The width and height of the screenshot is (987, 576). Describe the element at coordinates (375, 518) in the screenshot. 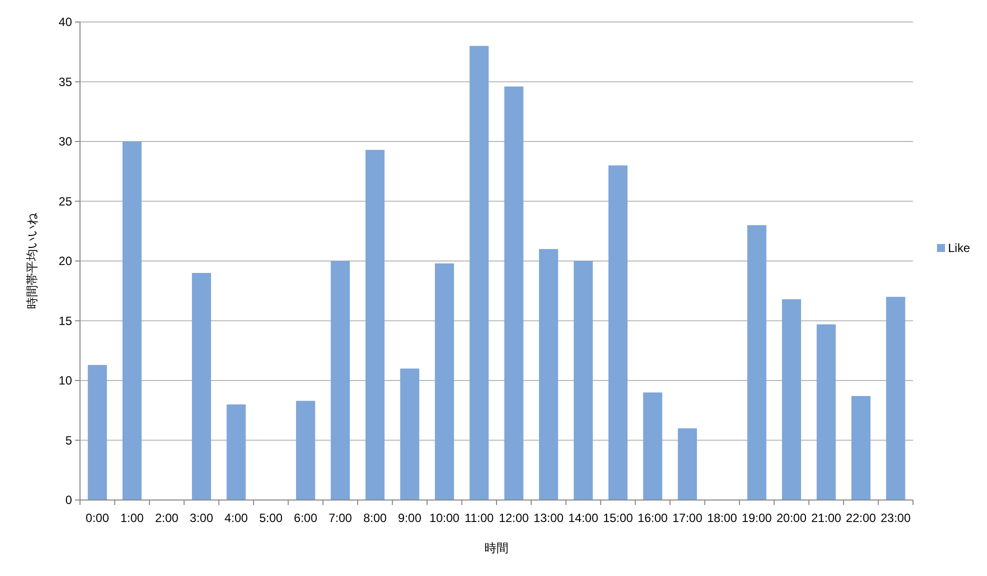

I see `x-tick-label: 8:00` at that location.